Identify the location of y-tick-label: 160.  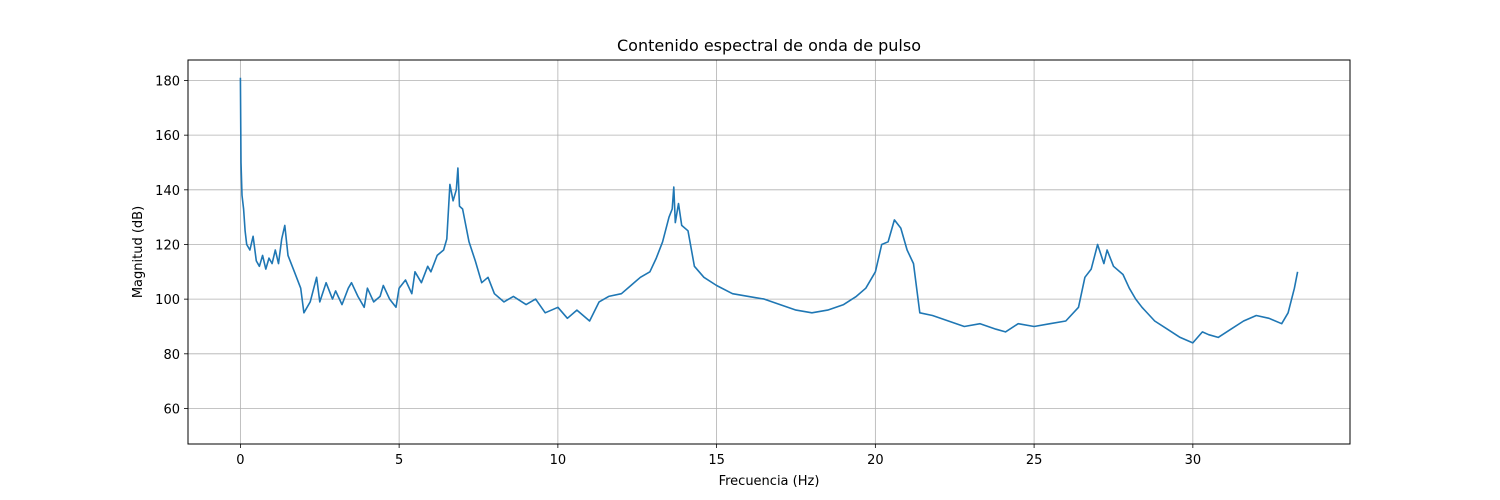
(167, 136).